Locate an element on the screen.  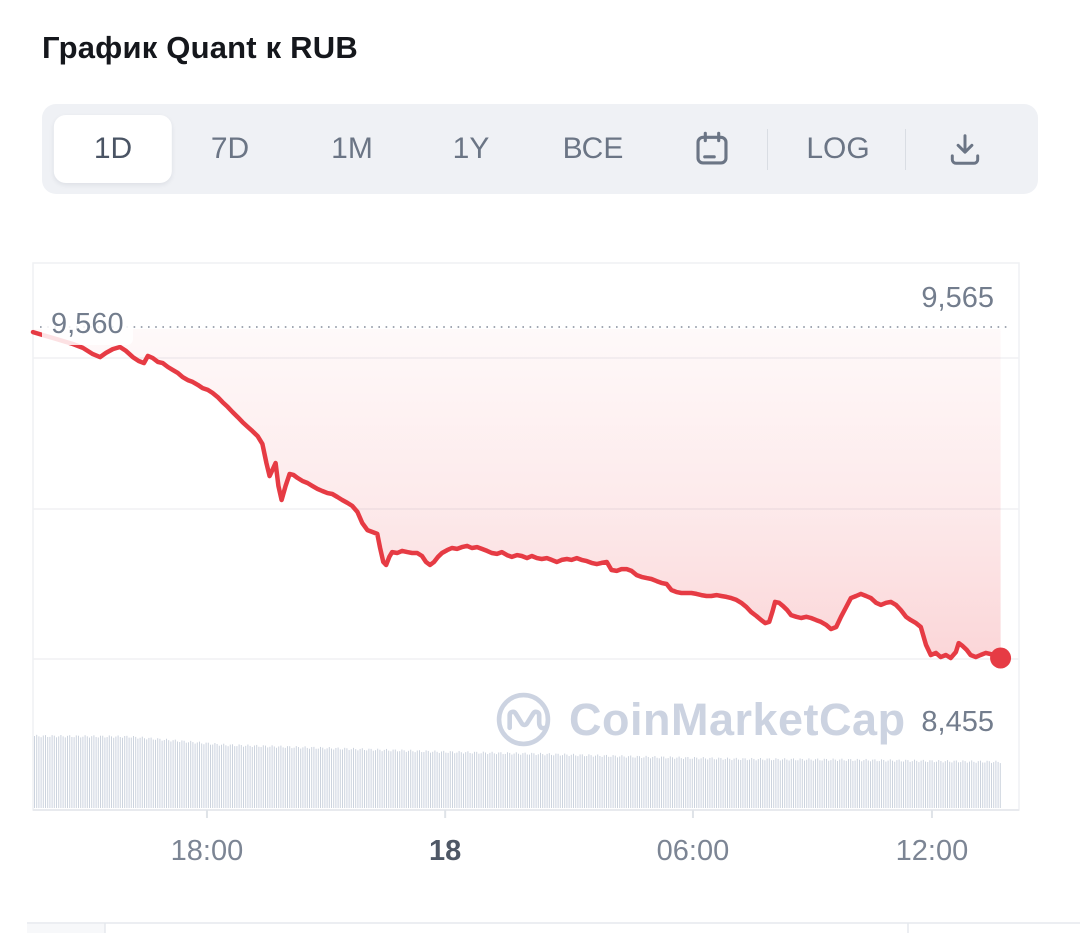
x-axis-tick-label: 18:00 is located at coordinates (207, 851).